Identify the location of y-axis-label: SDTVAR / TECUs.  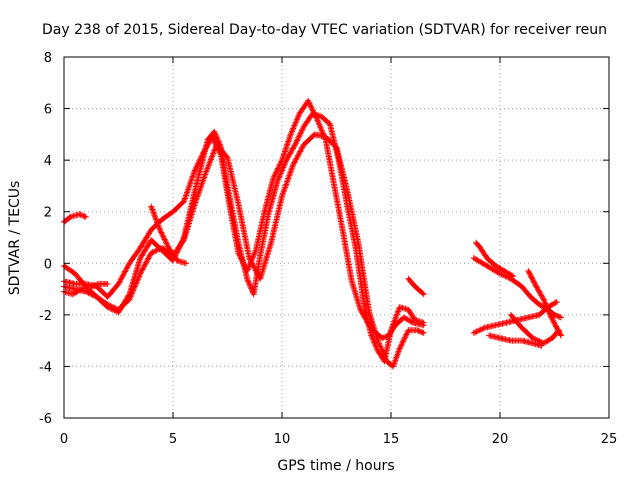
(15, 238).